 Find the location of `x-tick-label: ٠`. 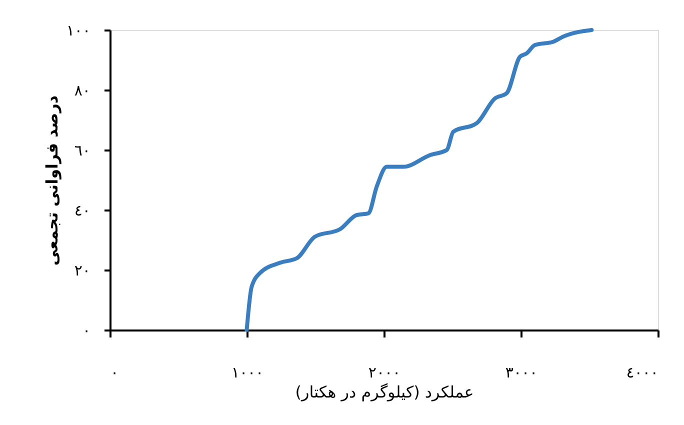

x-tick-label: ٠ is located at coordinates (114, 373).